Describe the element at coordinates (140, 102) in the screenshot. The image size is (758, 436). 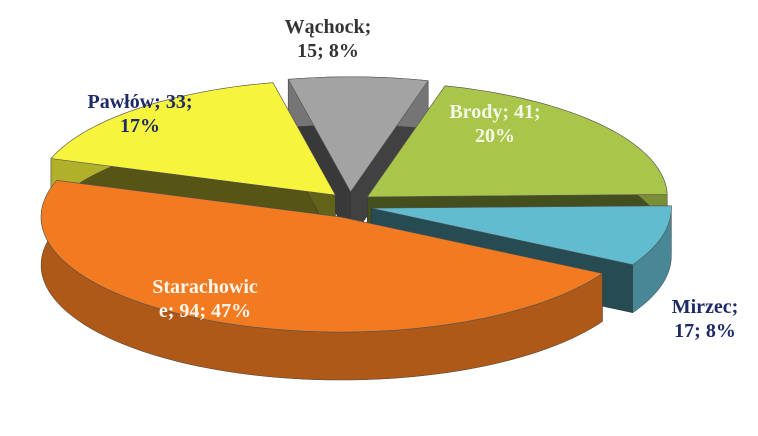
I see `data-label-line: Pawłów; 33;` at that location.